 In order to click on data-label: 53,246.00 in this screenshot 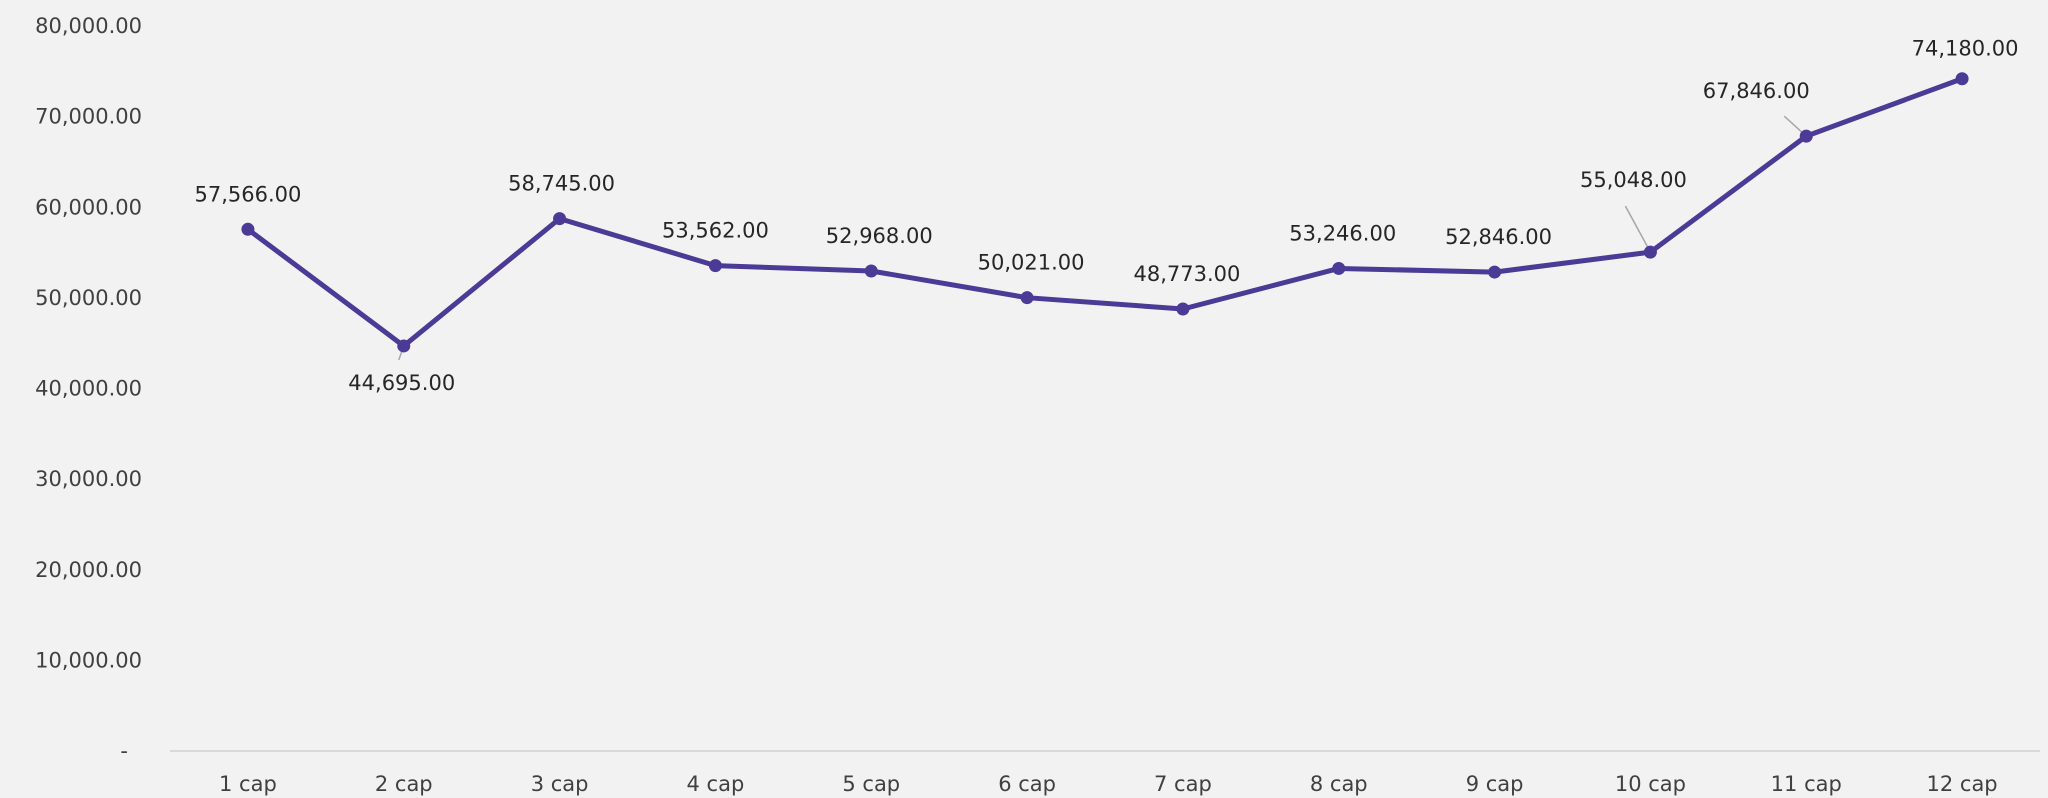, I will do `click(1342, 233)`.